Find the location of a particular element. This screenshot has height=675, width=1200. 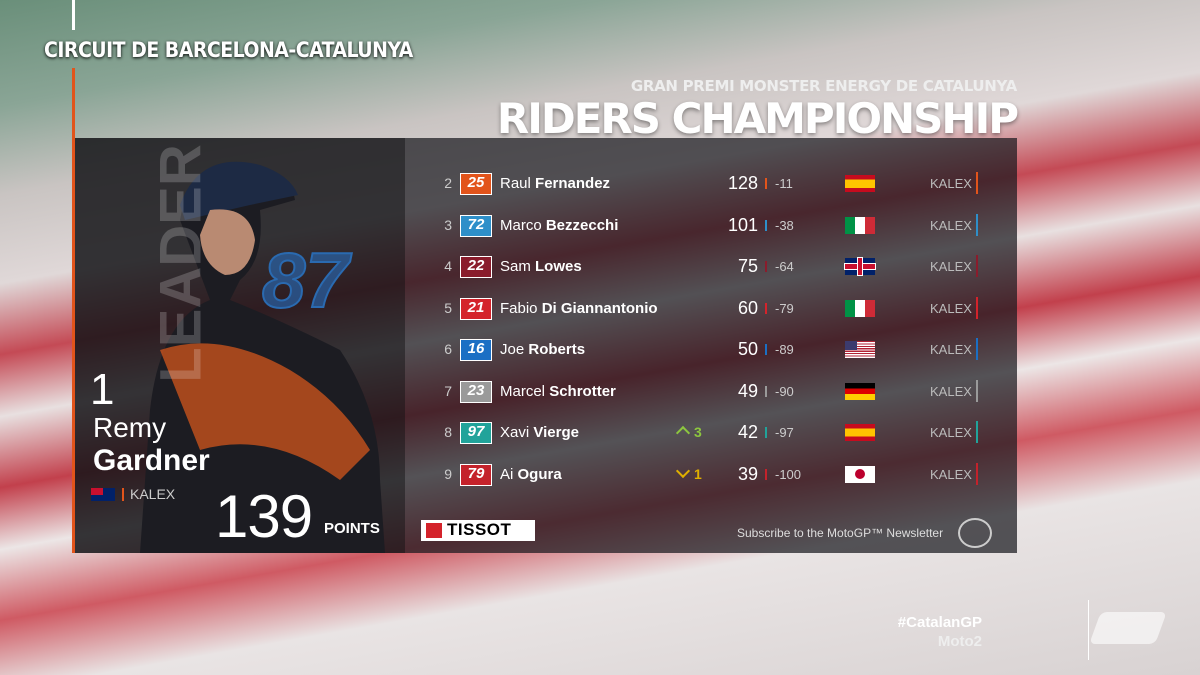

divider is located at coordinates (1088, 630).